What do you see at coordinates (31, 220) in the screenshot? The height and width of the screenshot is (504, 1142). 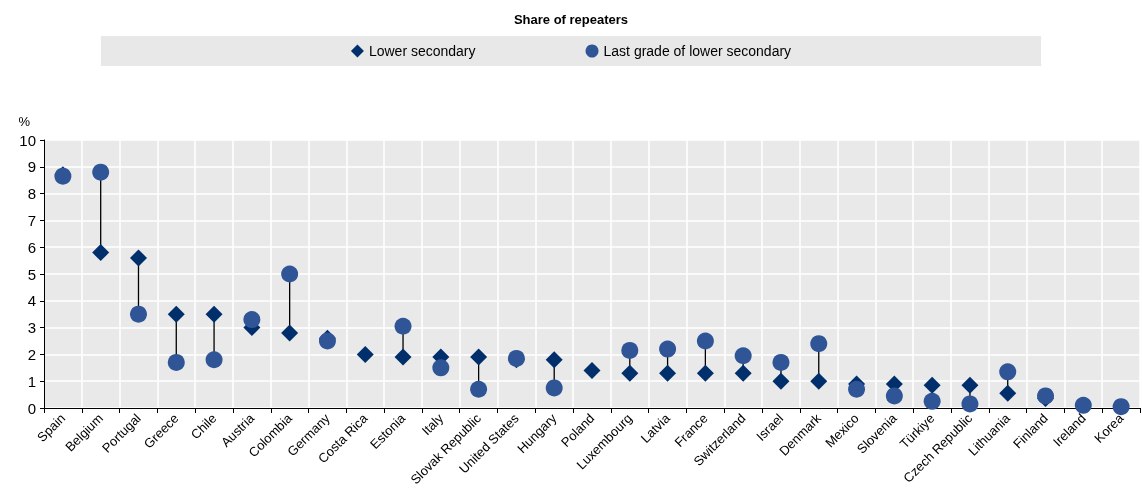 I see `y-tick-label: 7` at bounding box center [31, 220].